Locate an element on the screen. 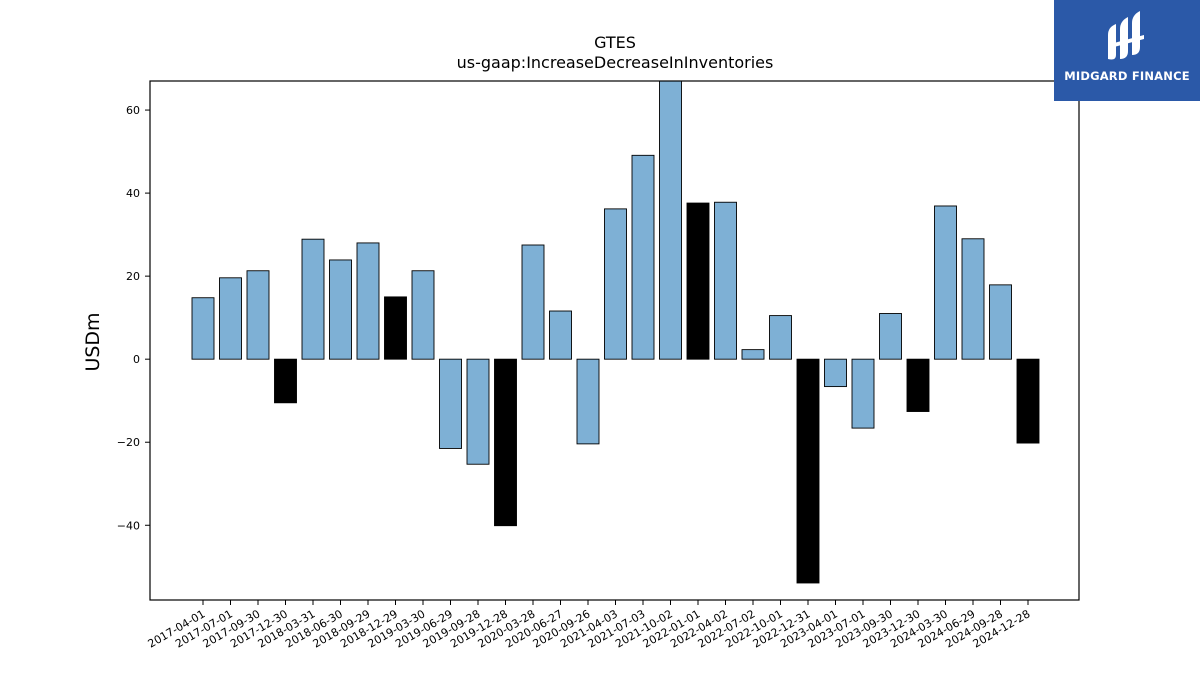  y-tick-label: −20 is located at coordinates (128, 442).